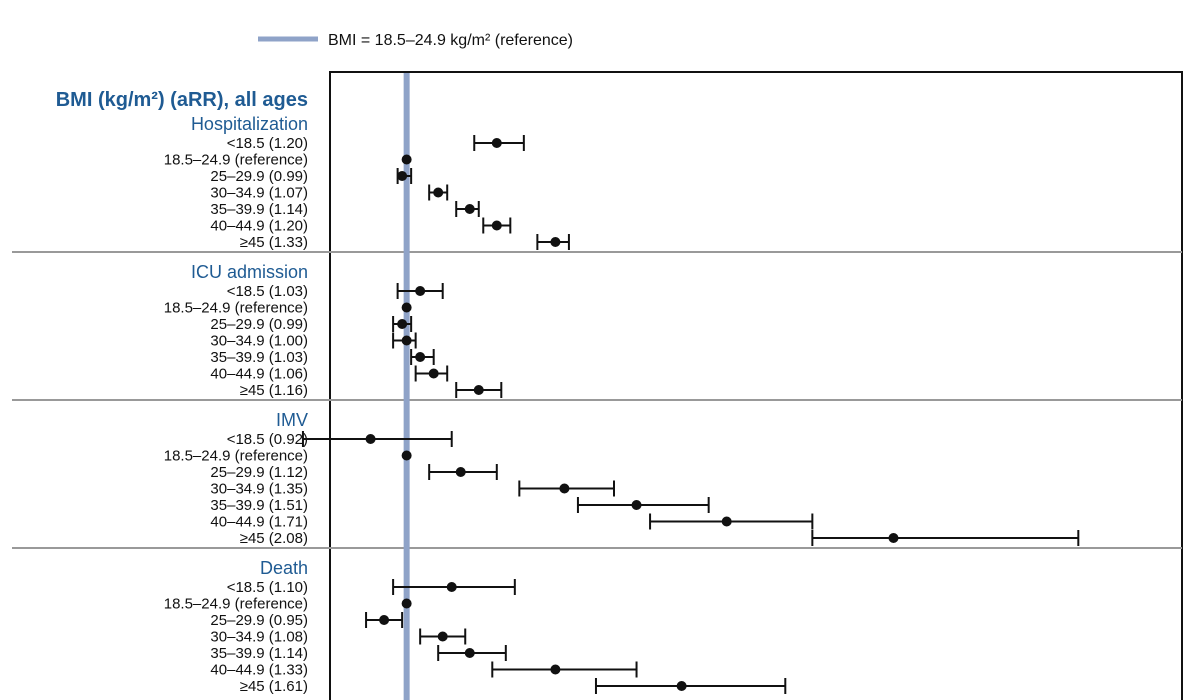 The image size is (1200, 700). Describe the element at coordinates (249, 272) in the screenshot. I see `section-title-icu-admission: ICU admission` at that location.